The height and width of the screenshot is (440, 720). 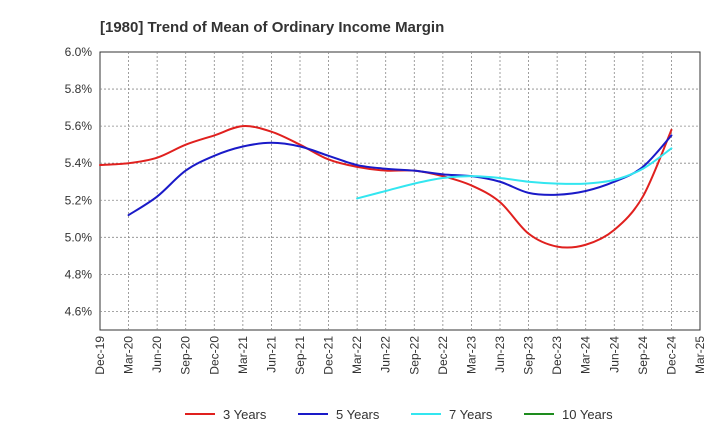 I want to click on x-tick-label: Dec-22, so click(x=443, y=355).